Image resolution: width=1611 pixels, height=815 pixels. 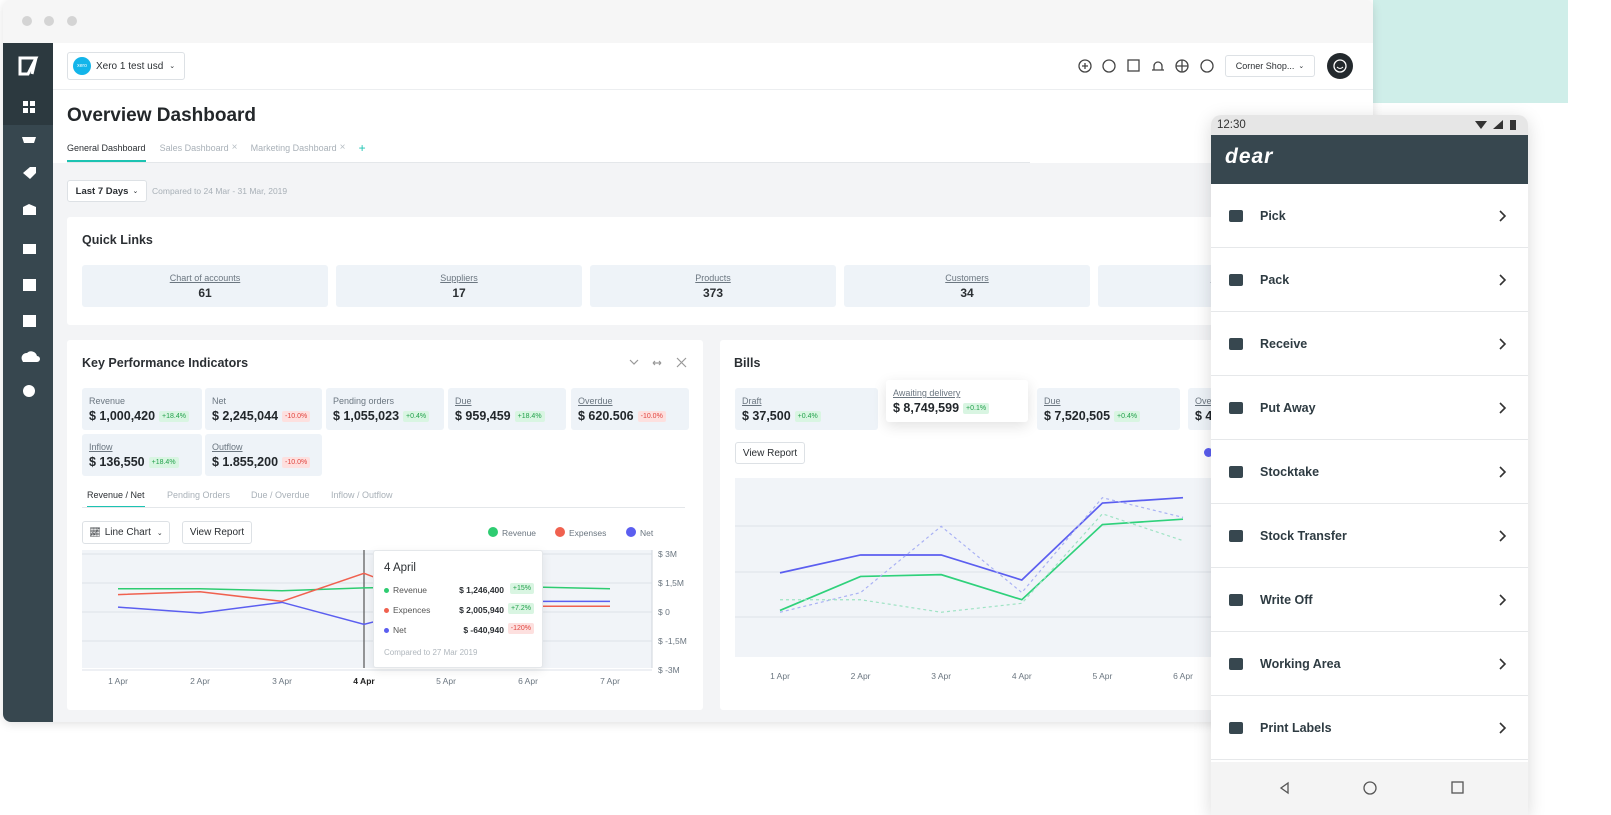 I want to click on chart-tab: Revenue / Net, so click(x=116, y=499).